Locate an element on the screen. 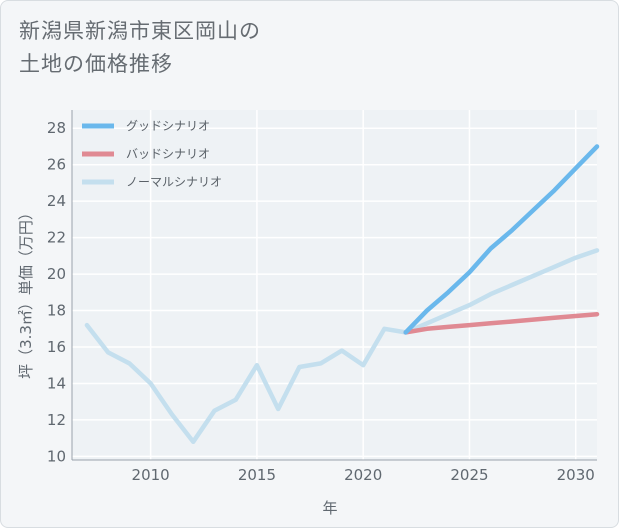  x-tick-label: 2025 is located at coordinates (469, 475).